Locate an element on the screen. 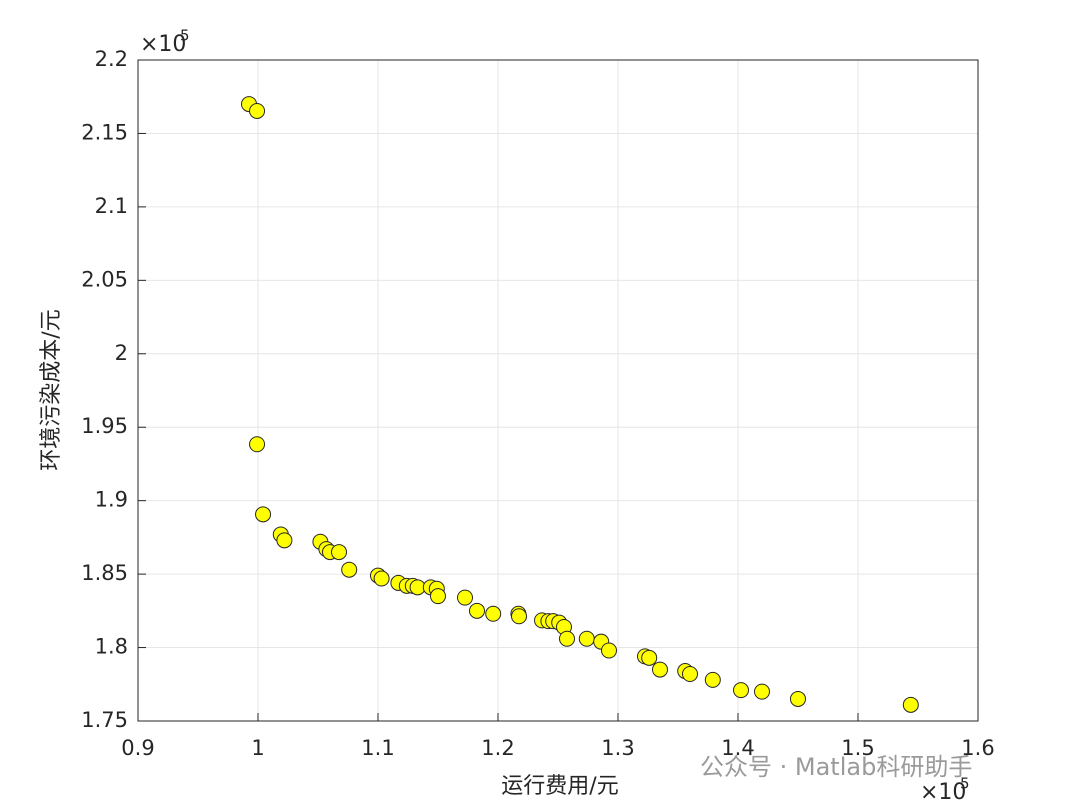  x-tick-label: 1.3 is located at coordinates (617, 748).